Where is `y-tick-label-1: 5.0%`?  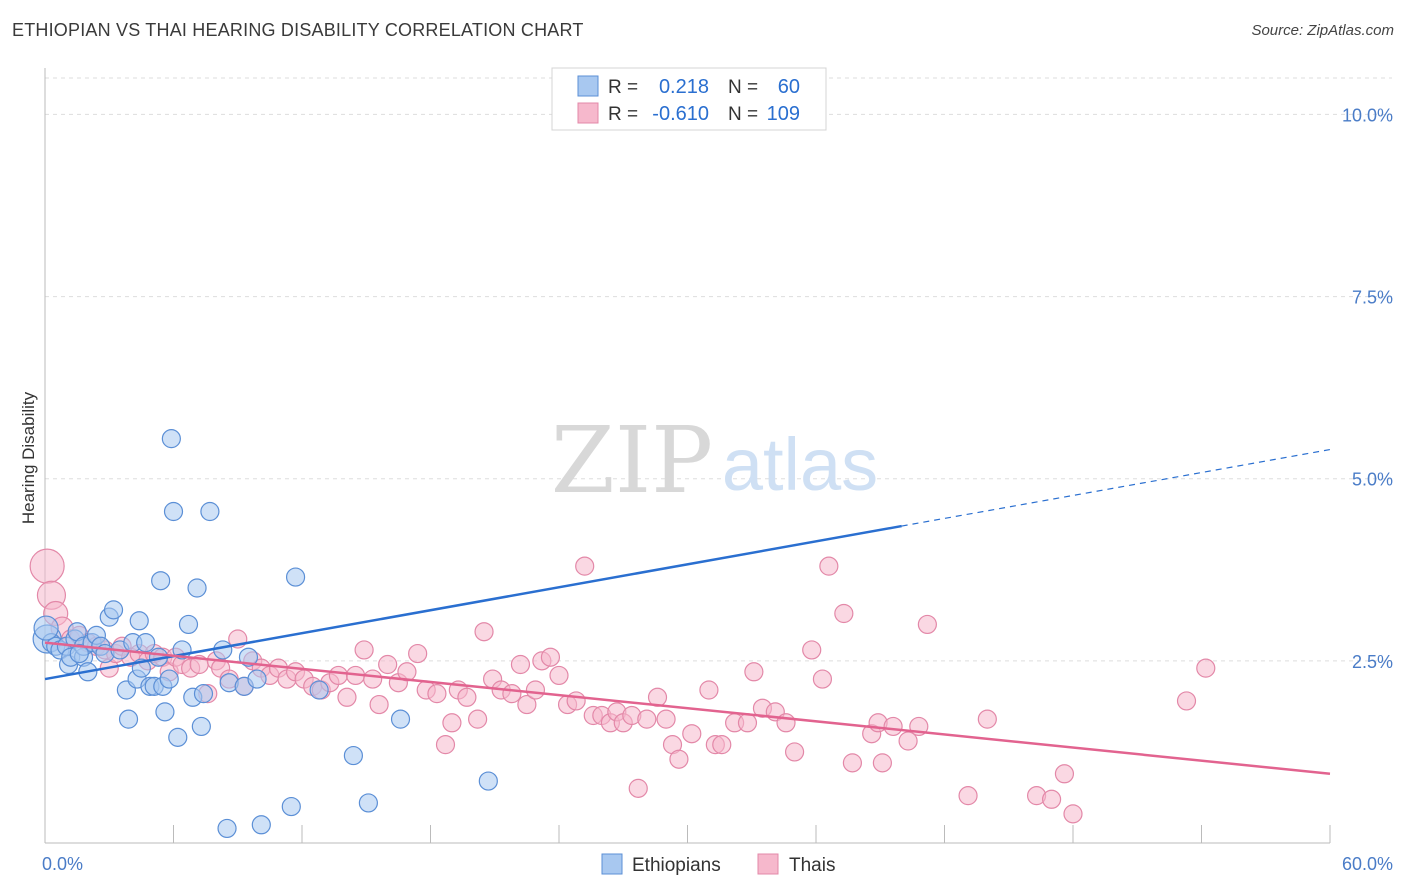 y-tick-label-1: 5.0% is located at coordinates (1372, 480).